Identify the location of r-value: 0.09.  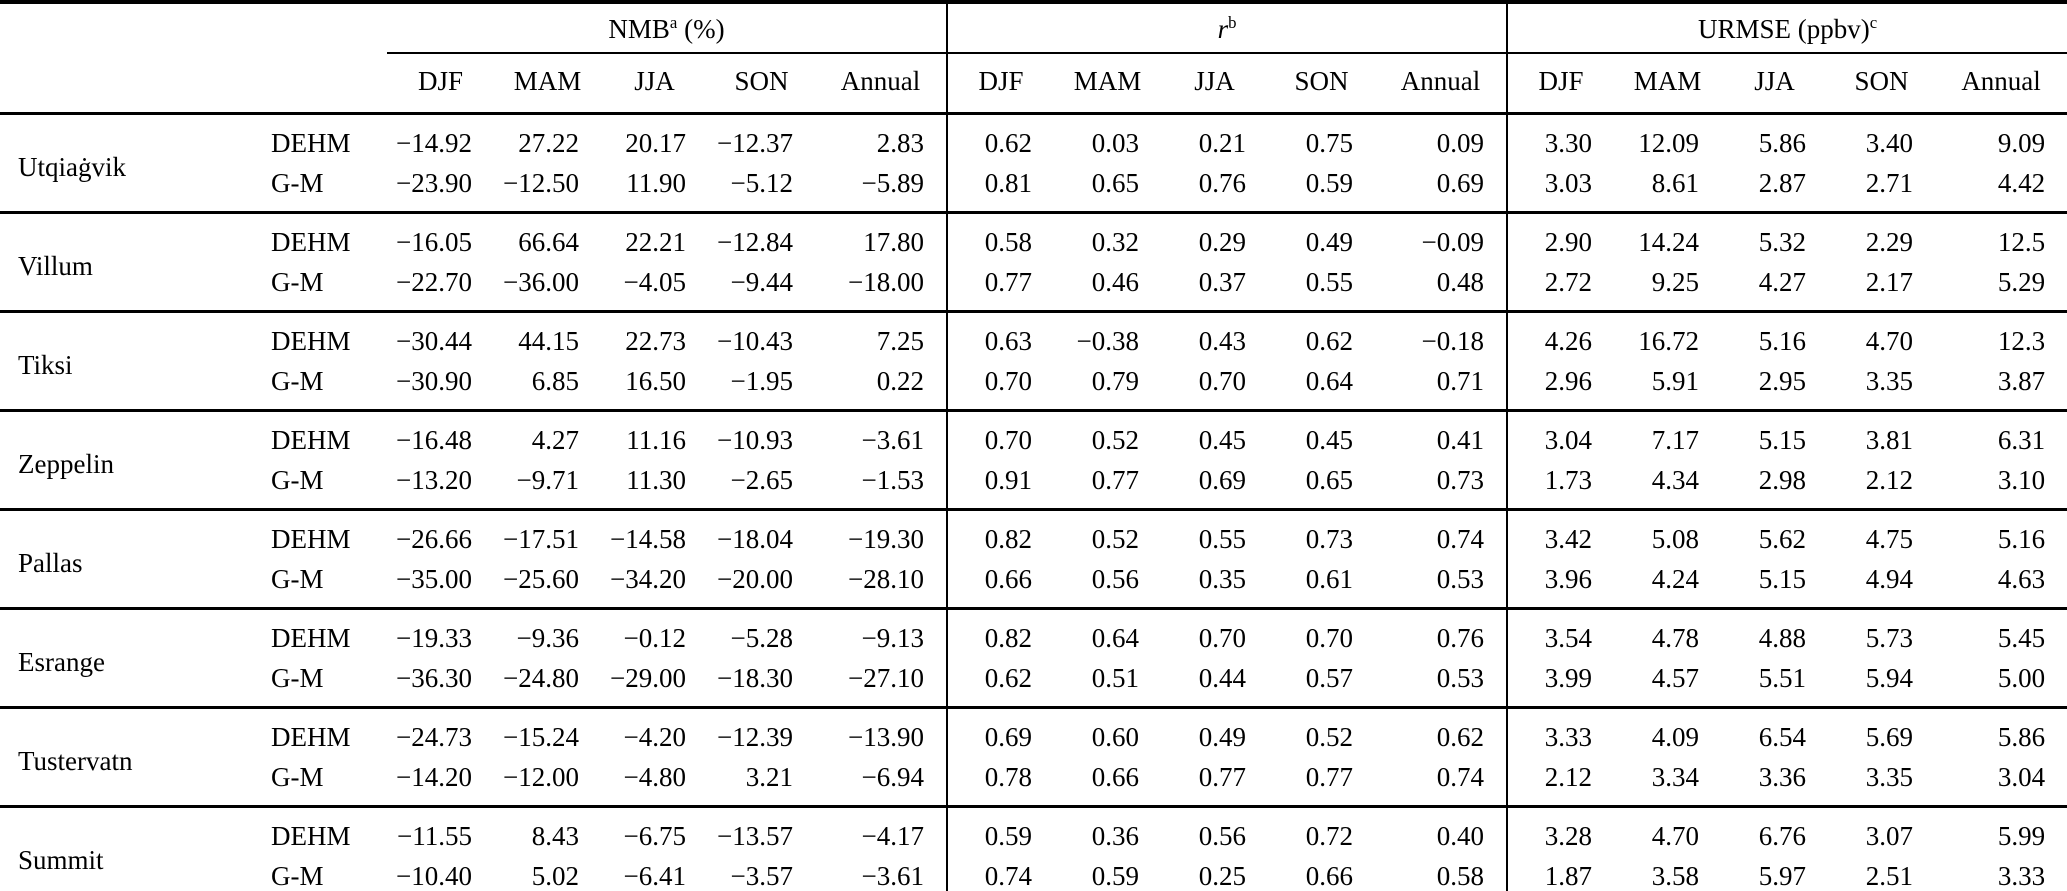
(1442, 137).